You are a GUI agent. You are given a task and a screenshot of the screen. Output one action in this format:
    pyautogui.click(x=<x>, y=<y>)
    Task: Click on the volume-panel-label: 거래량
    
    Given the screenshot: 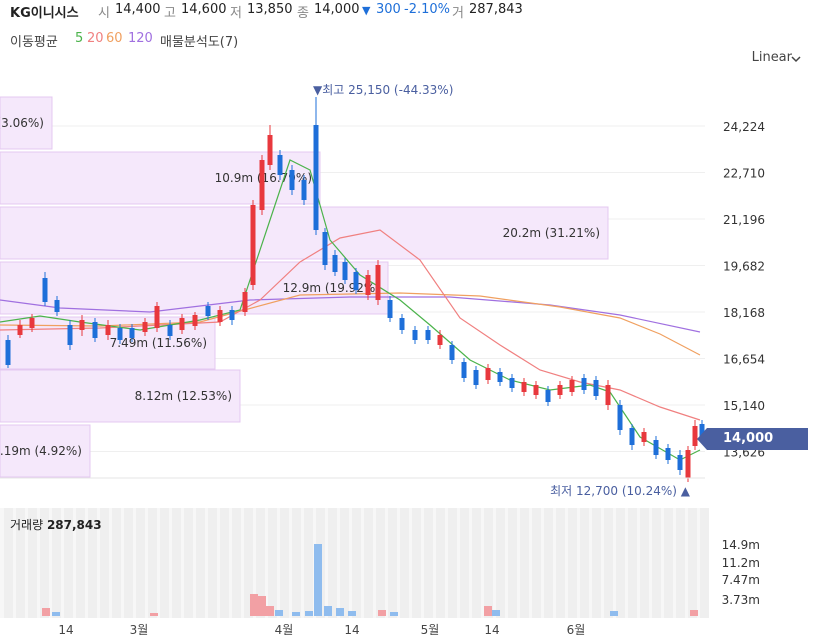 What is the action you would take?
    pyautogui.click(x=27, y=525)
    